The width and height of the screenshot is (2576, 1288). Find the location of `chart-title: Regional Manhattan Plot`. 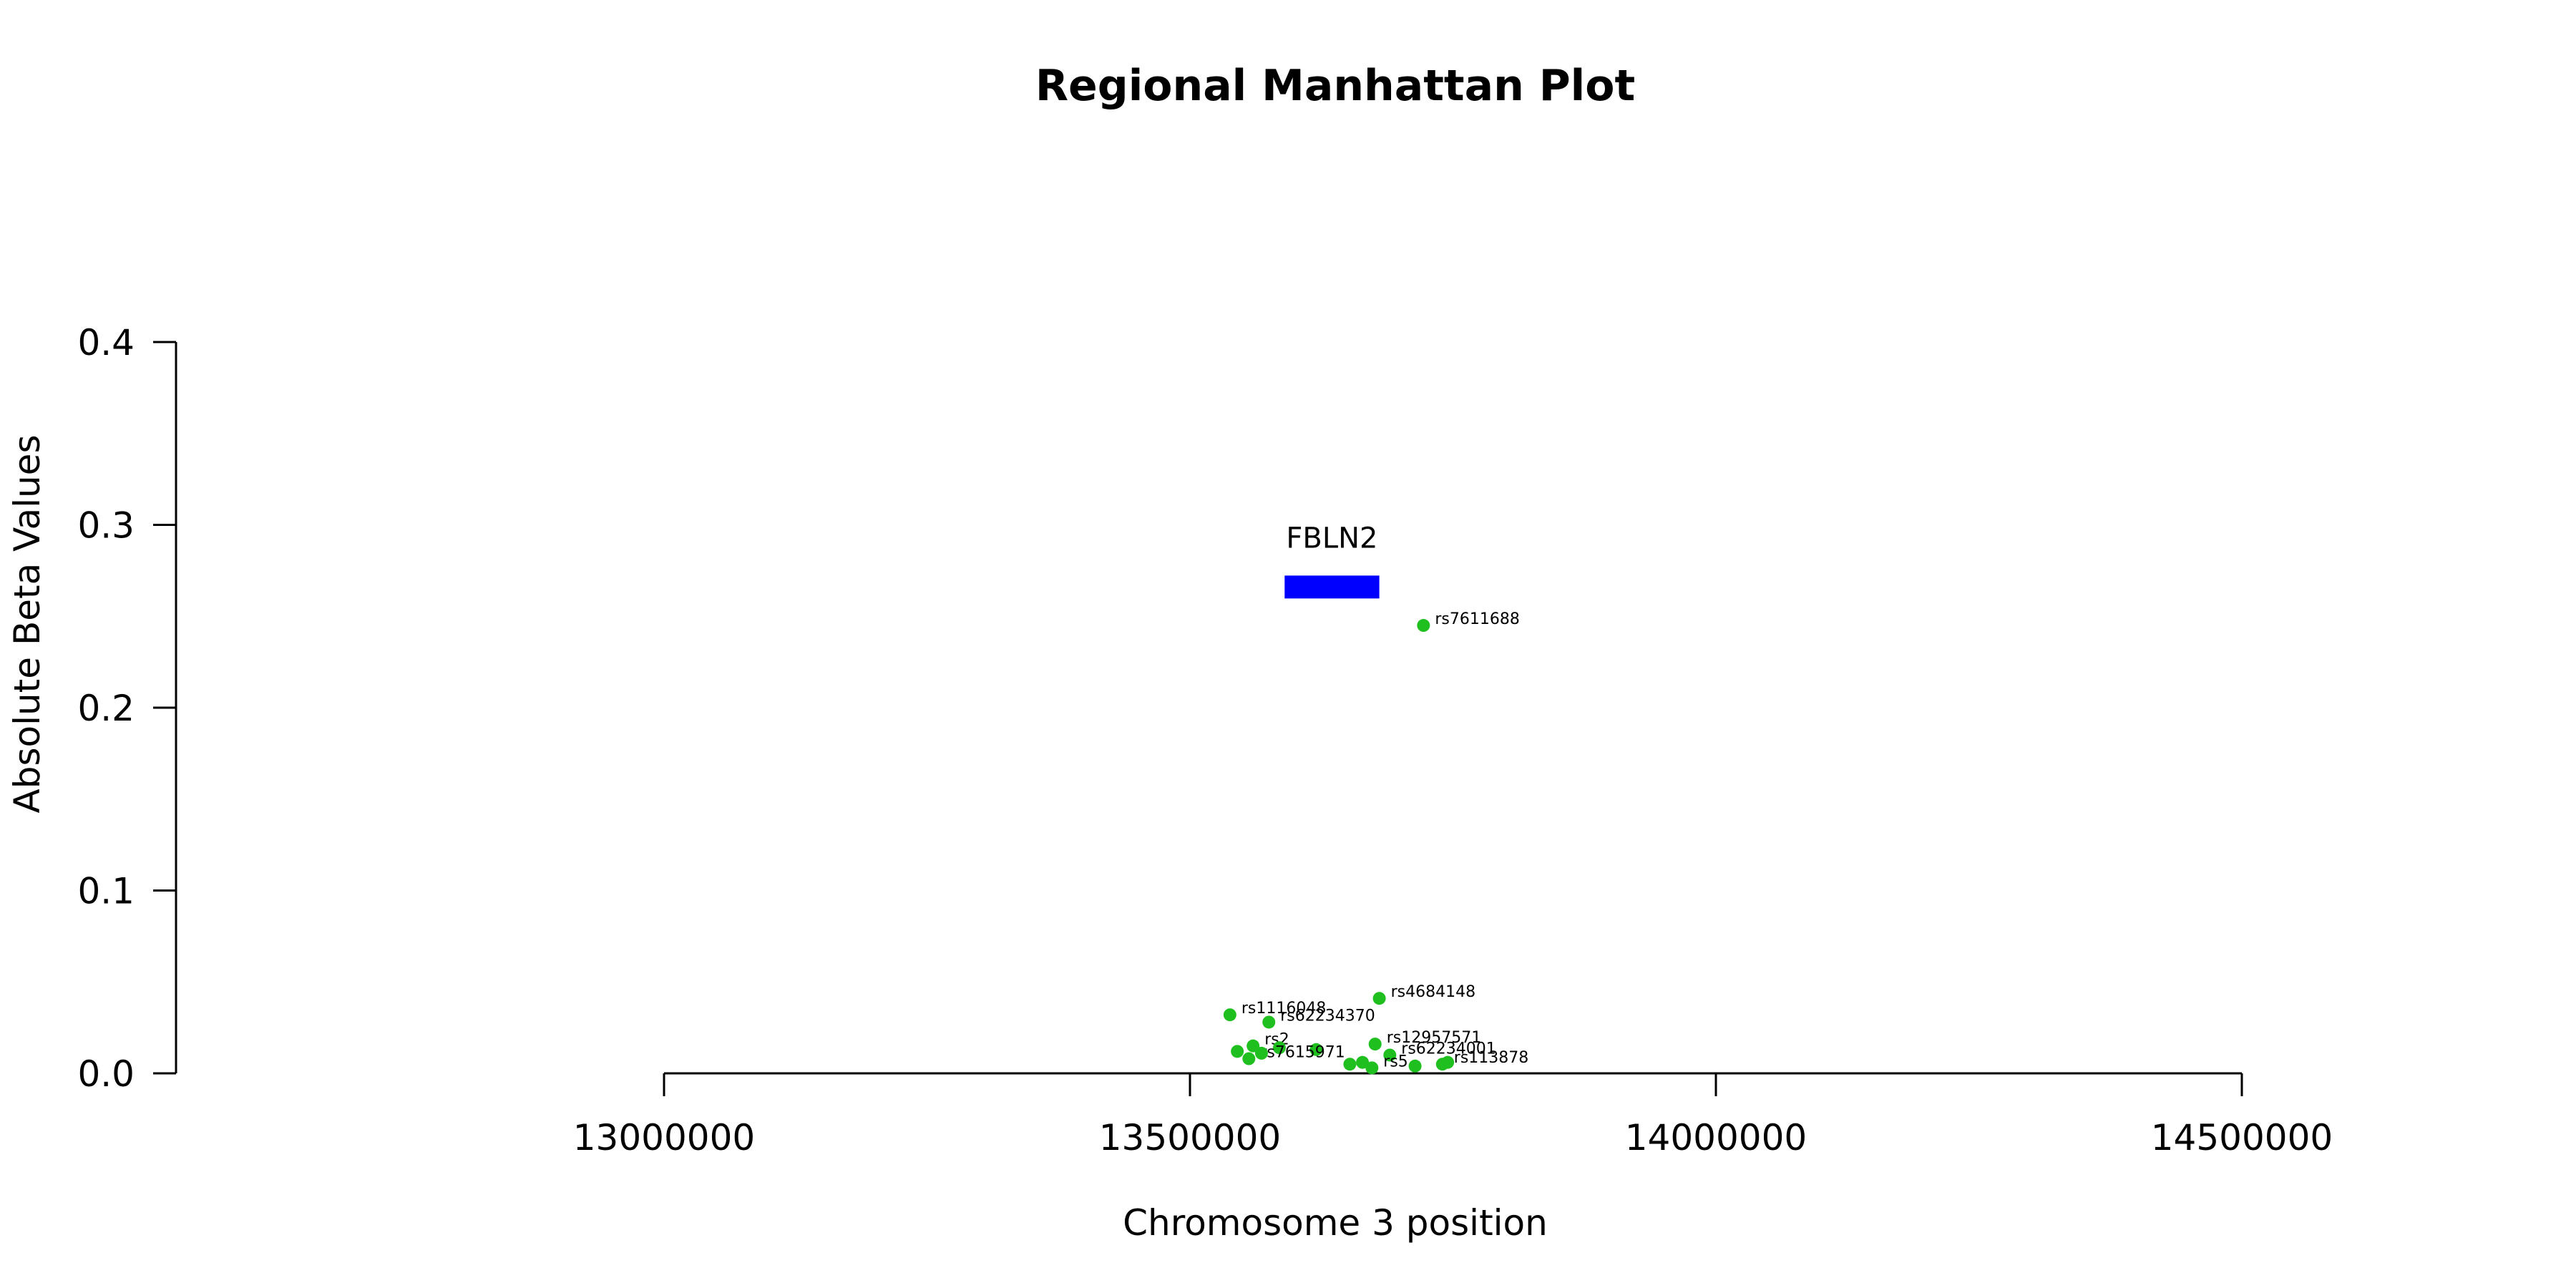

chart-title: Regional Manhattan Plot is located at coordinates (1335, 86).